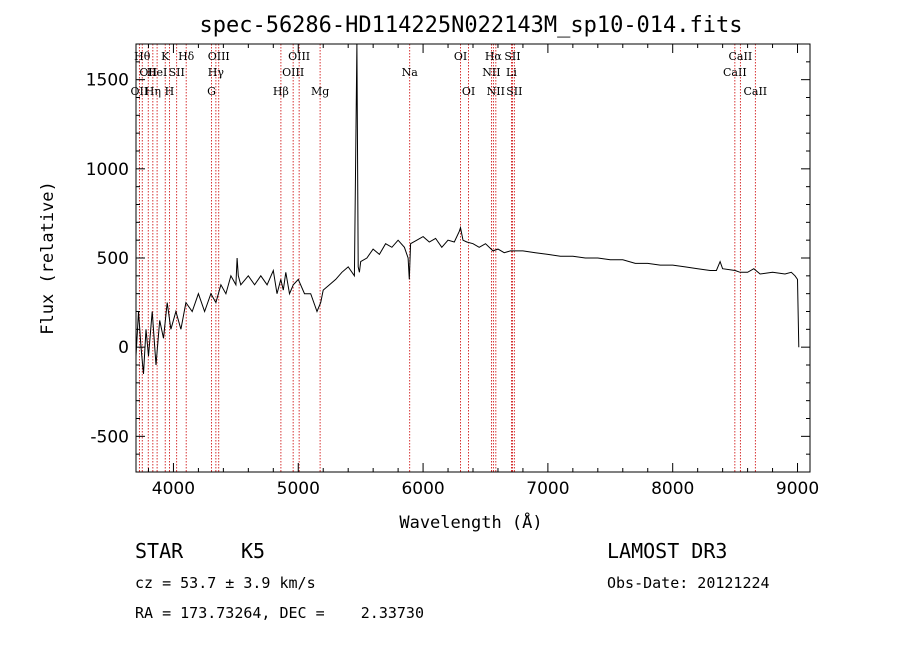 The height and width of the screenshot is (649, 900). What do you see at coordinates (186, 56) in the screenshot?
I see `spectral-line-label: Hδ` at bounding box center [186, 56].